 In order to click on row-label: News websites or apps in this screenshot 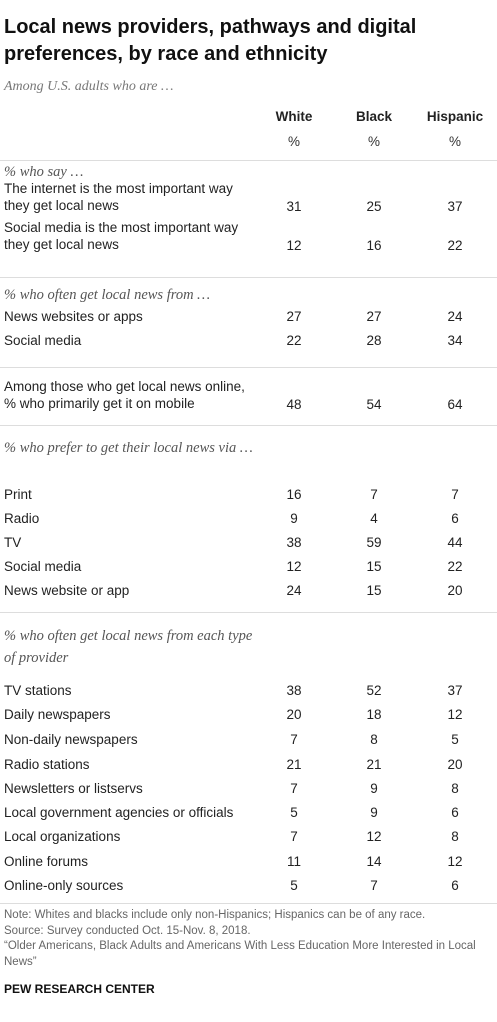, I will do `click(73, 316)`.